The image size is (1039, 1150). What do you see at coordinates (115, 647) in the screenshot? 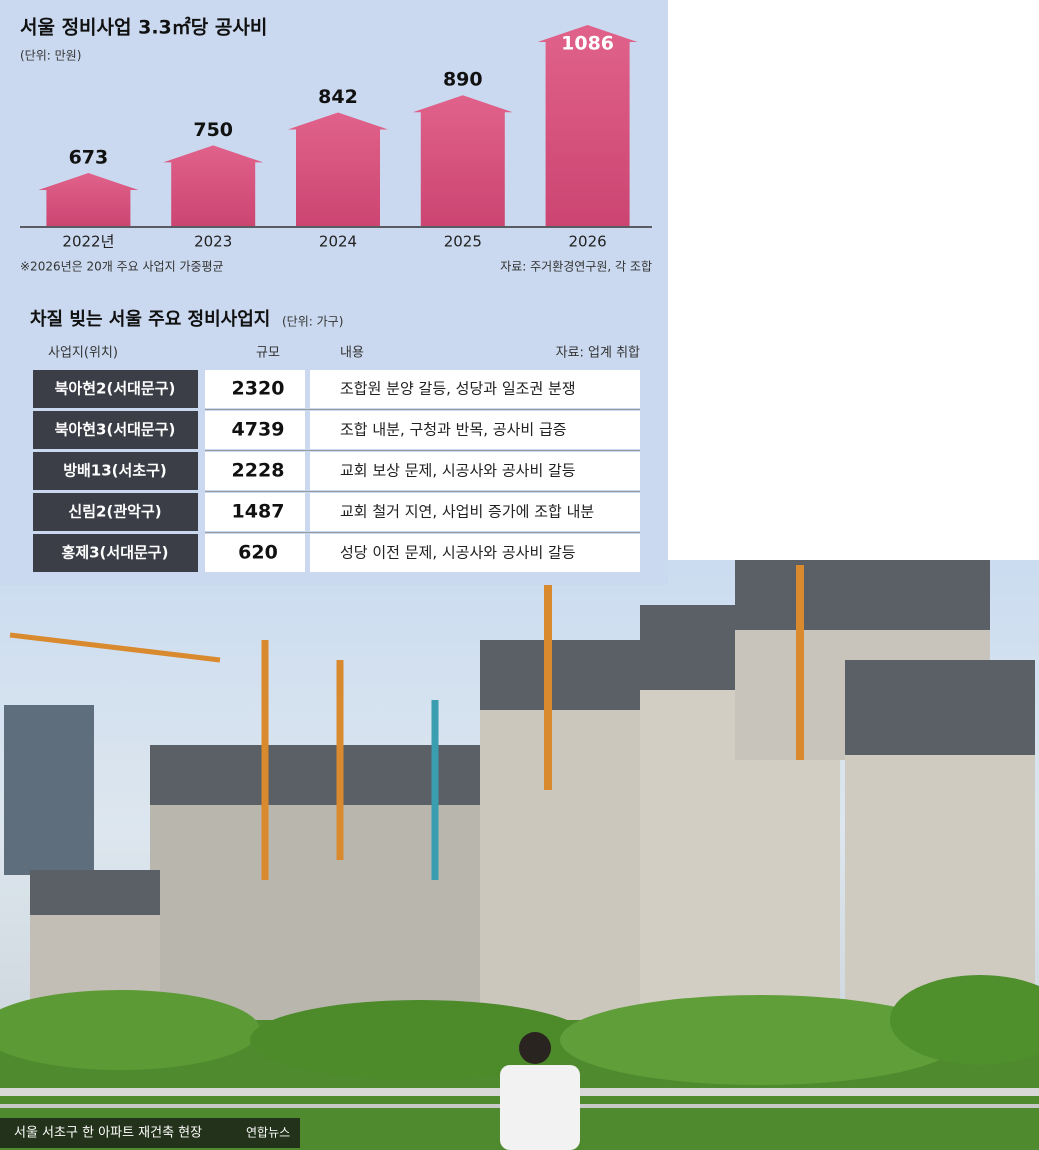
I see `crane-jib` at bounding box center [115, 647].